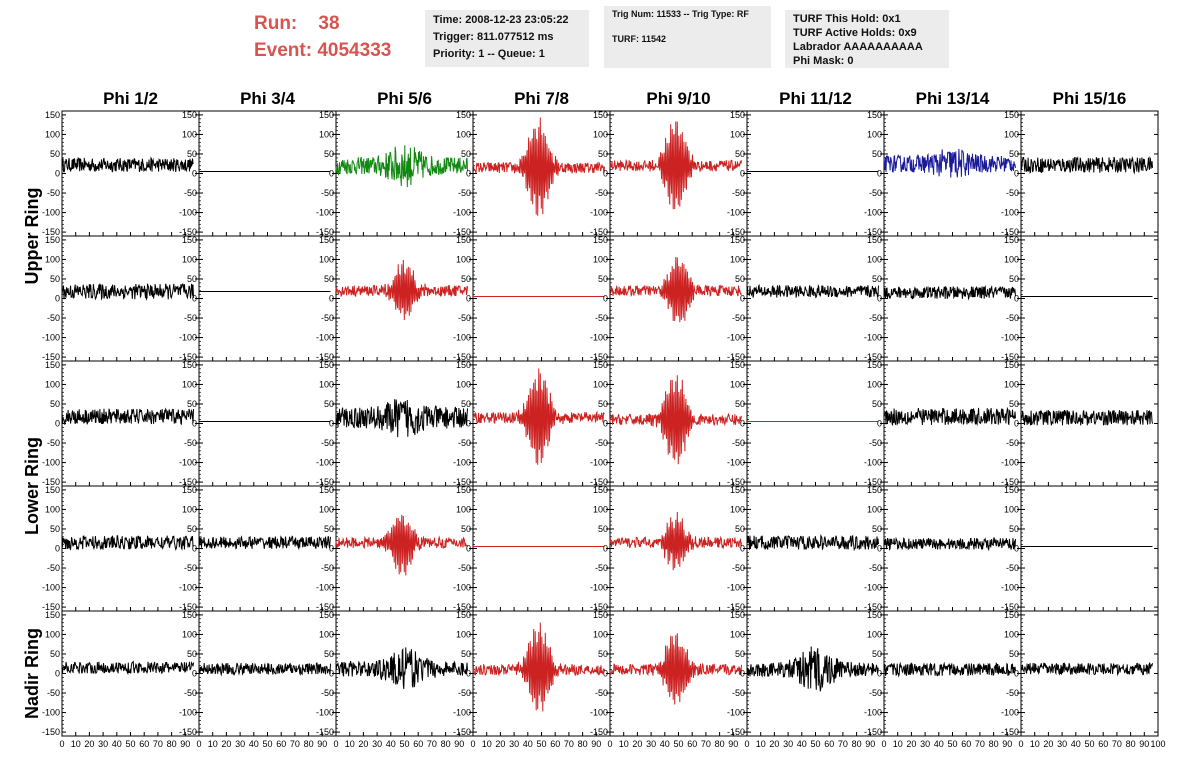  Describe the element at coordinates (514, 744) in the screenshot. I see `x-tick-label: 30` at that location.